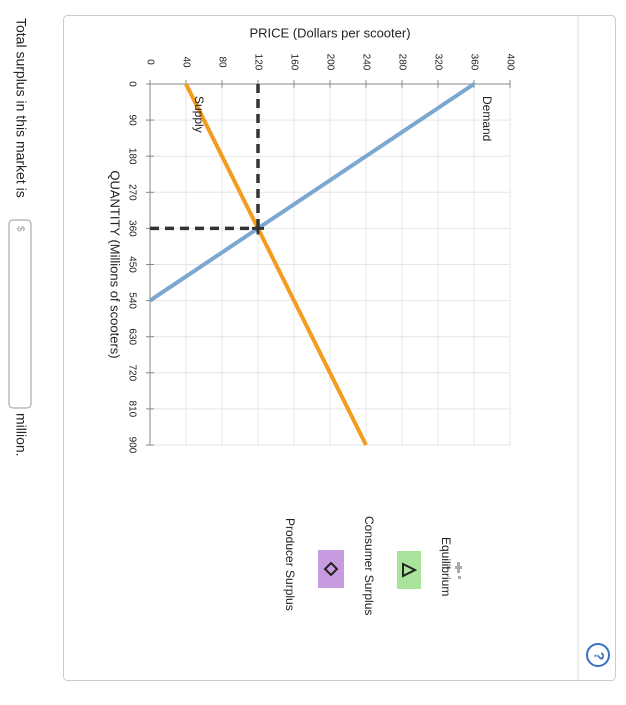  What do you see at coordinates (290, 564) in the screenshot?
I see `legend-label: Producer Surplus` at bounding box center [290, 564].